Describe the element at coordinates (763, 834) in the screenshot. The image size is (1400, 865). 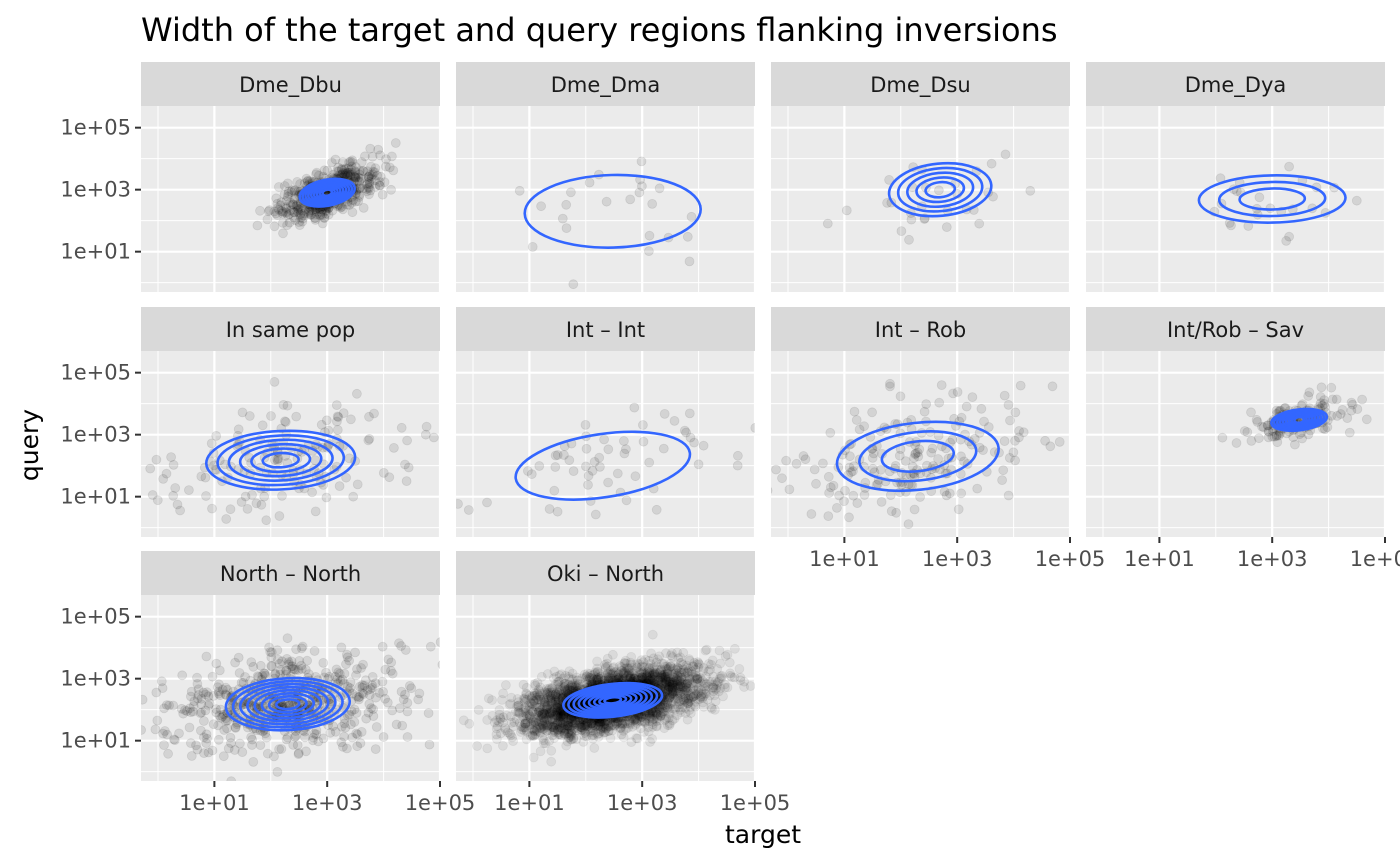
I see `x-axis-title: target` at that location.